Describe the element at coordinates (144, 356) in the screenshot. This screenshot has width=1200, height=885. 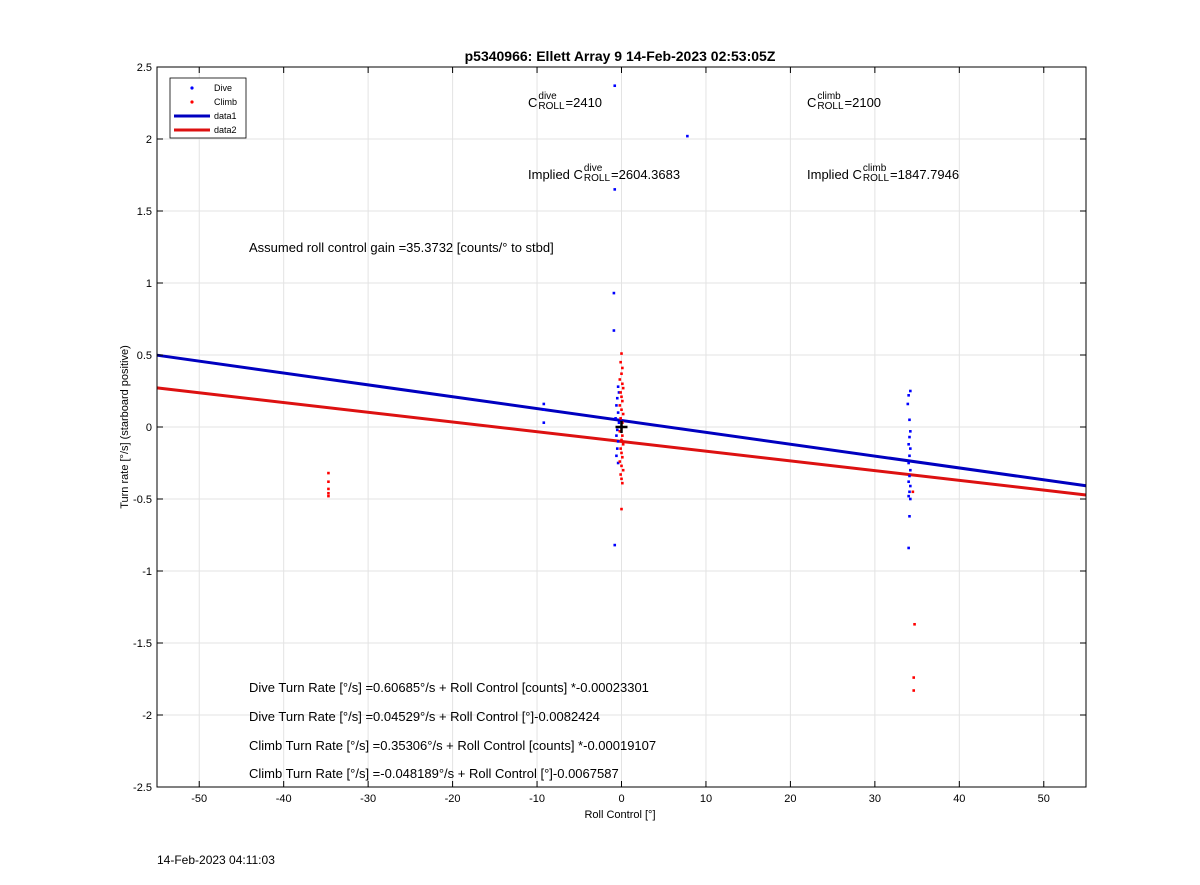
I see `y-tick-label: 0.5` at that location.